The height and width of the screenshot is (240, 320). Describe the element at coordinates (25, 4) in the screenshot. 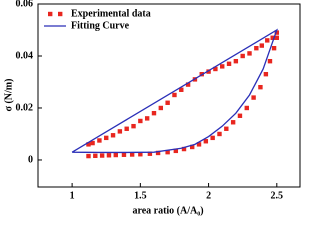

I see `y-tick-label: 0.06` at that location.